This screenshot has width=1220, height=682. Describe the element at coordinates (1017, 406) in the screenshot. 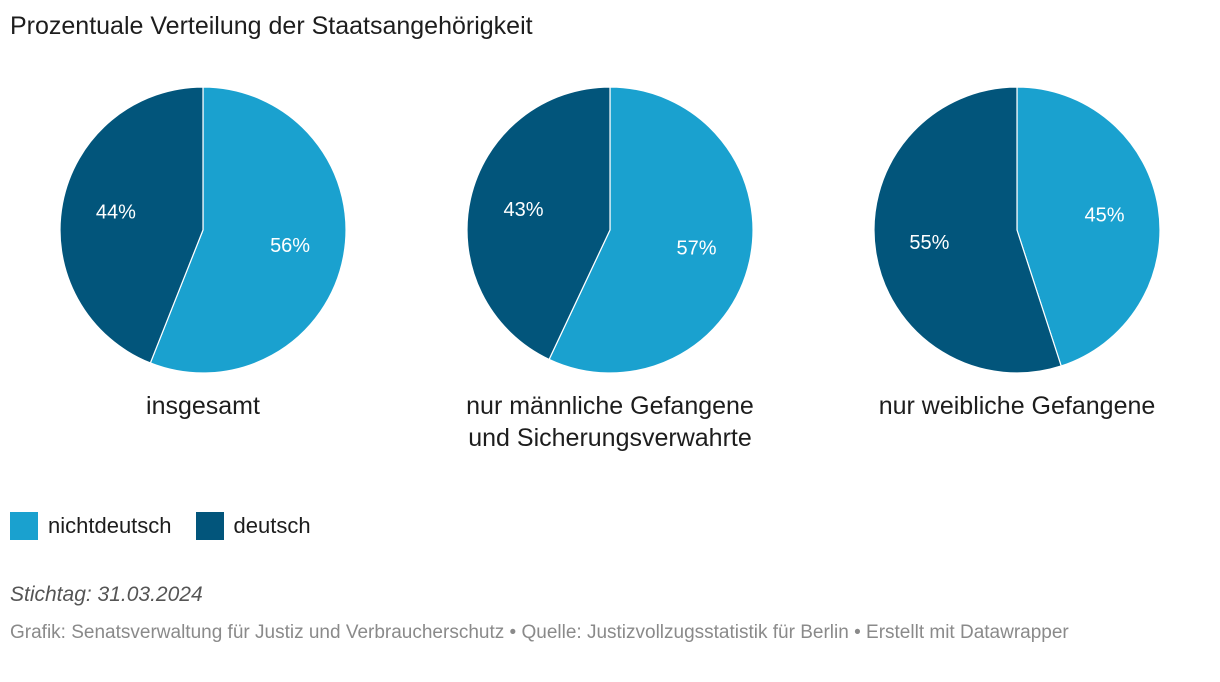

I see `pie-label-weiblich: nur weibliche Gefangene` at that location.